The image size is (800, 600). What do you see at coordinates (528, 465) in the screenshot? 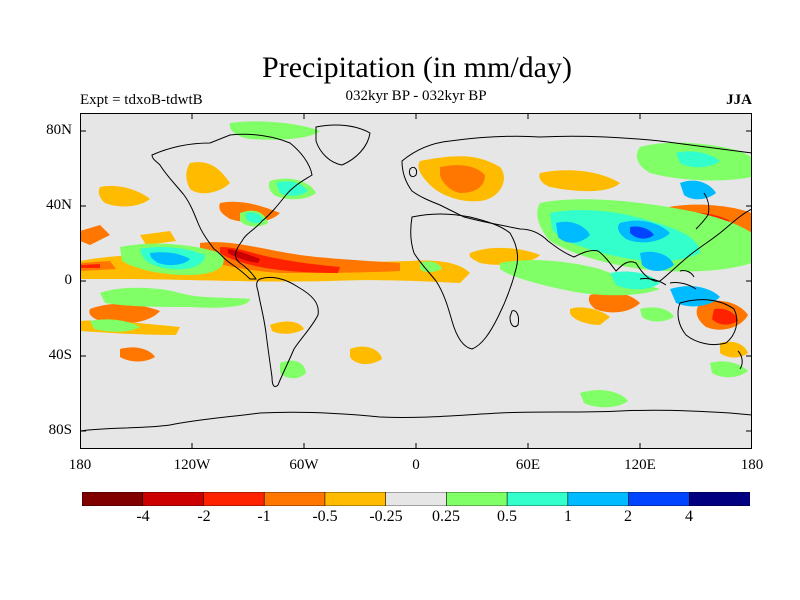
I see `lon-label-60e: 60E` at bounding box center [528, 465].